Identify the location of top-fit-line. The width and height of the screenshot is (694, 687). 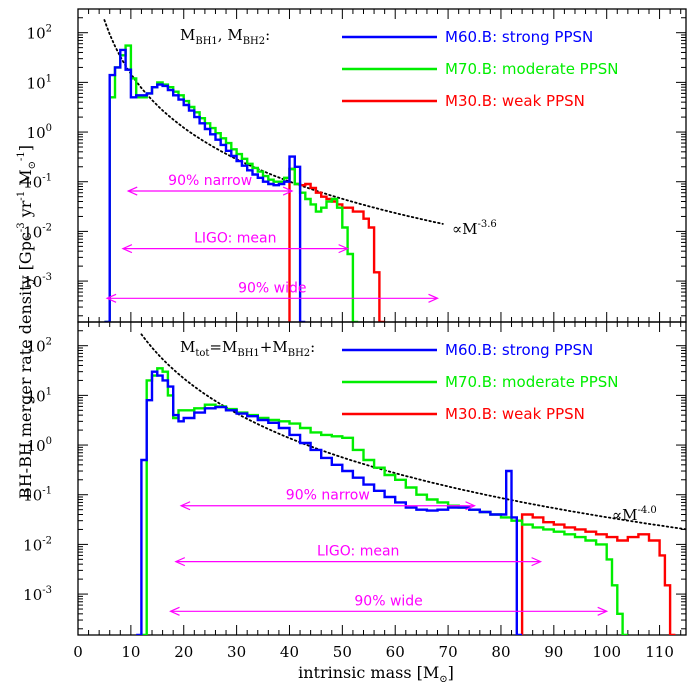
(273, 122).